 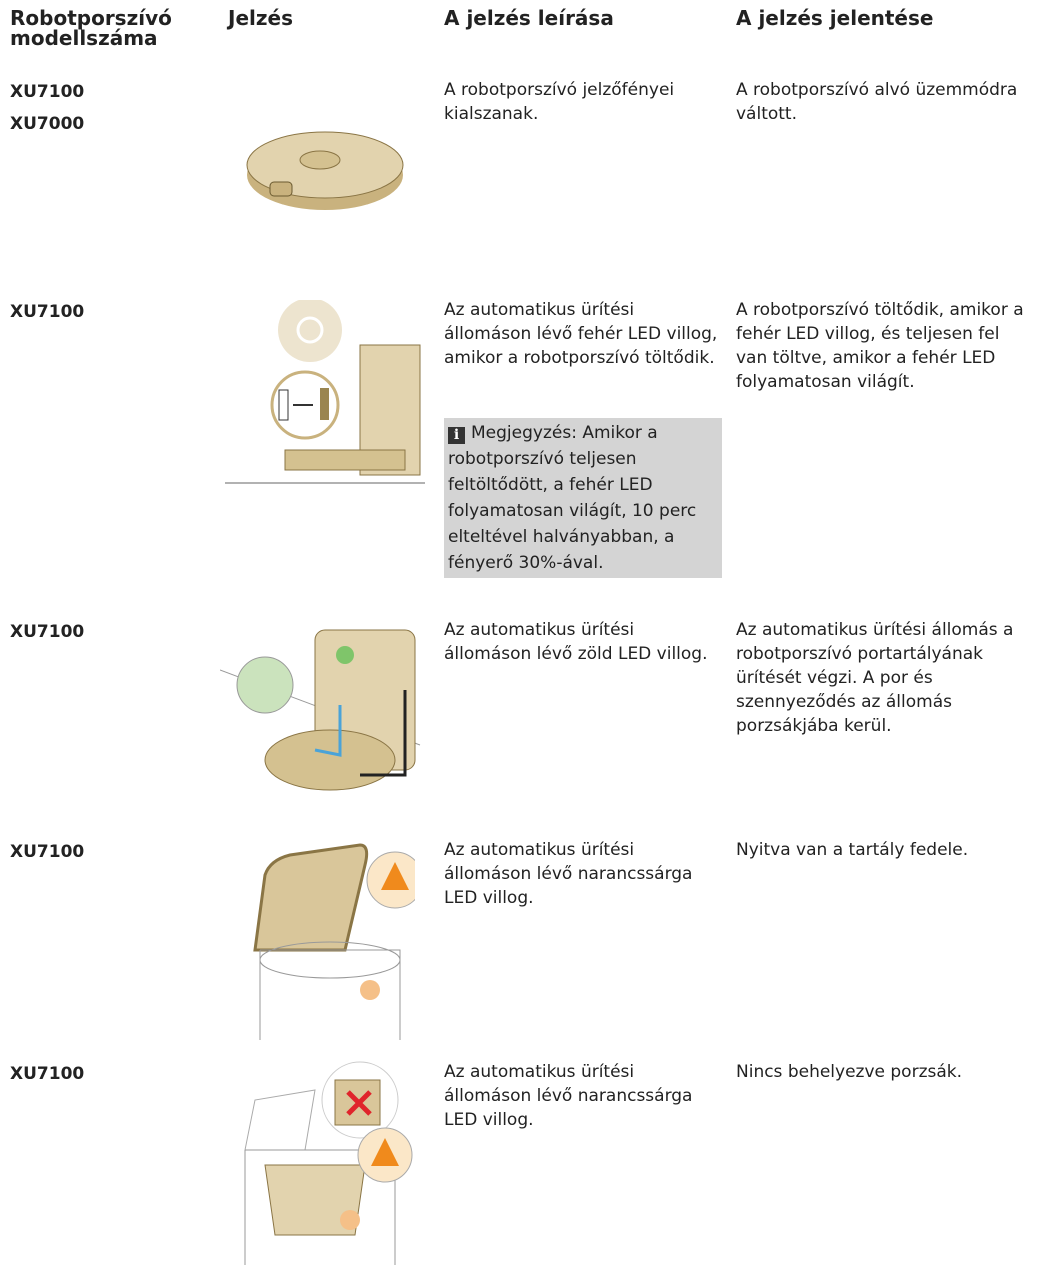 What do you see at coordinates (559, 102) in the screenshot?
I see `description: A robotporszívó jelzőfényei kialszanak.` at bounding box center [559, 102].